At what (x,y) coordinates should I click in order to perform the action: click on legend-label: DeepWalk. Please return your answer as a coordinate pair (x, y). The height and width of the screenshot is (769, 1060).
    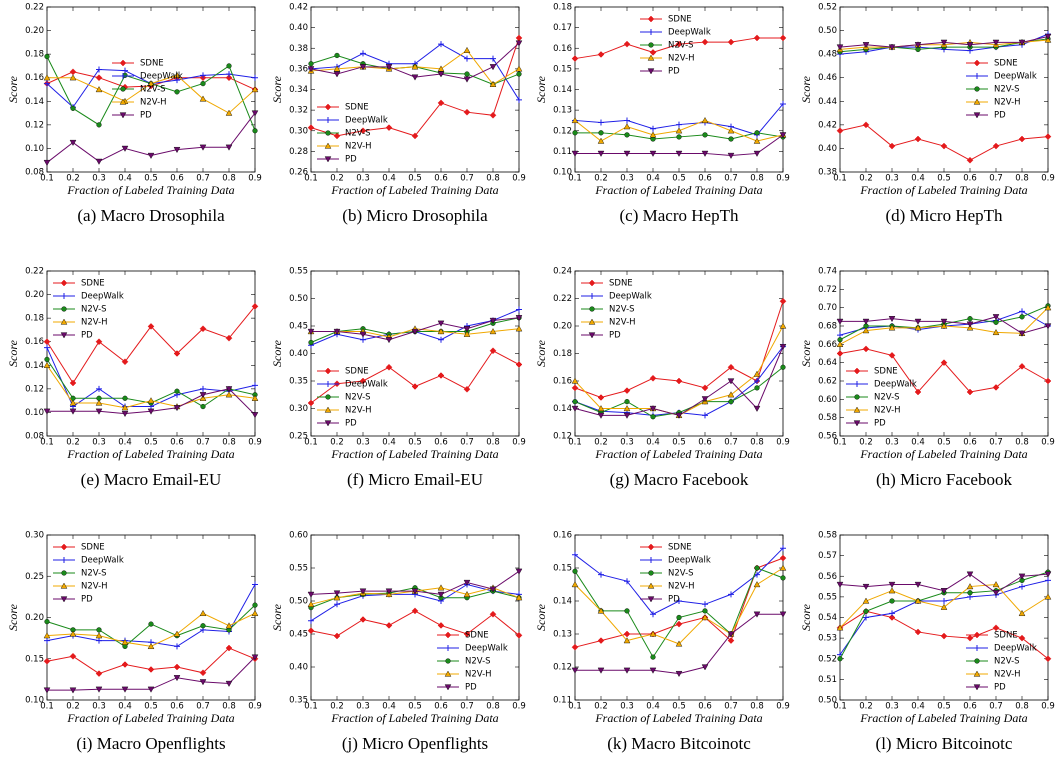
    Looking at the image, I should click on (1015, 649).